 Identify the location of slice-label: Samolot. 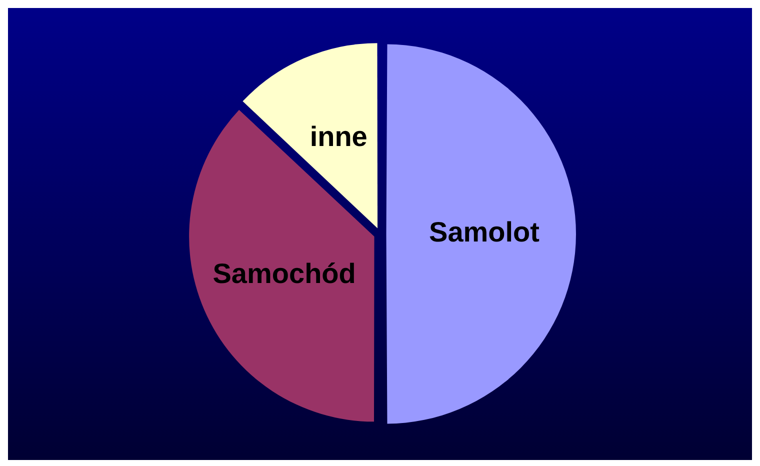
(484, 232).